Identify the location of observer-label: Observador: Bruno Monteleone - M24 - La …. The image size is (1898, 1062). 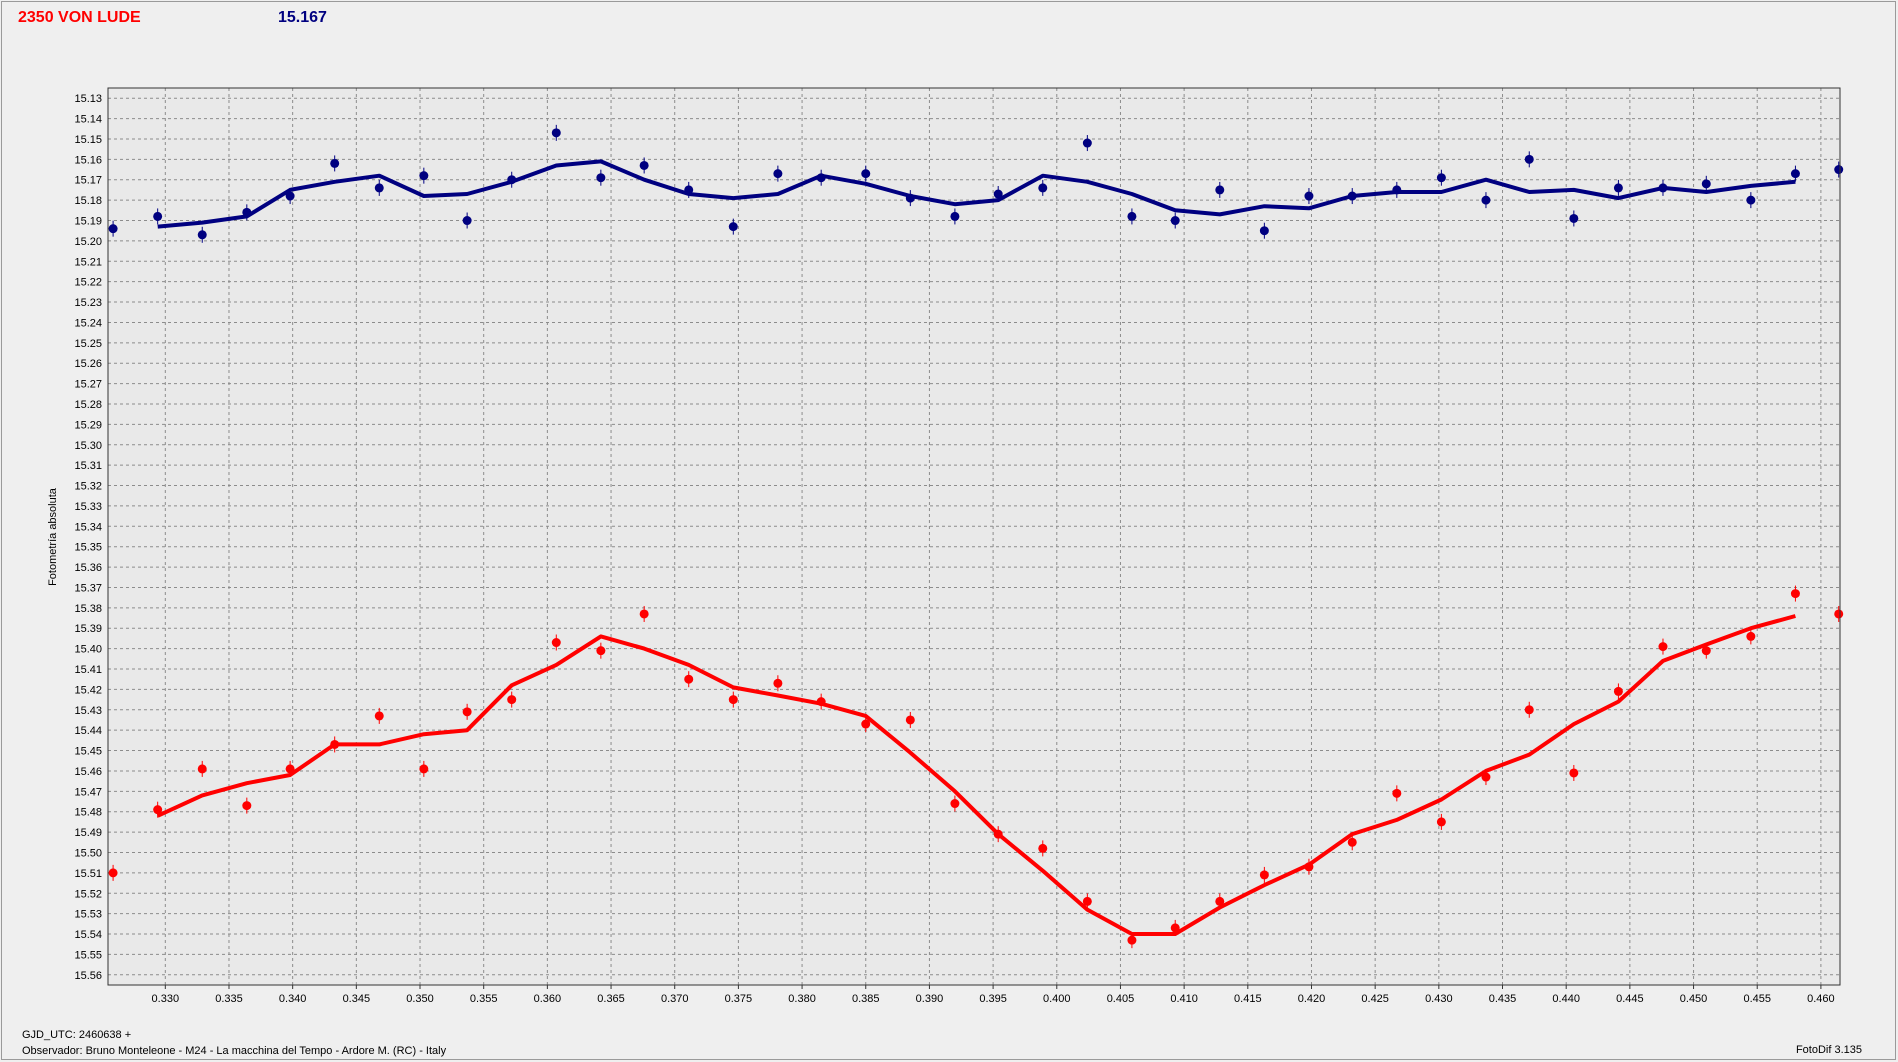
(234, 1051).